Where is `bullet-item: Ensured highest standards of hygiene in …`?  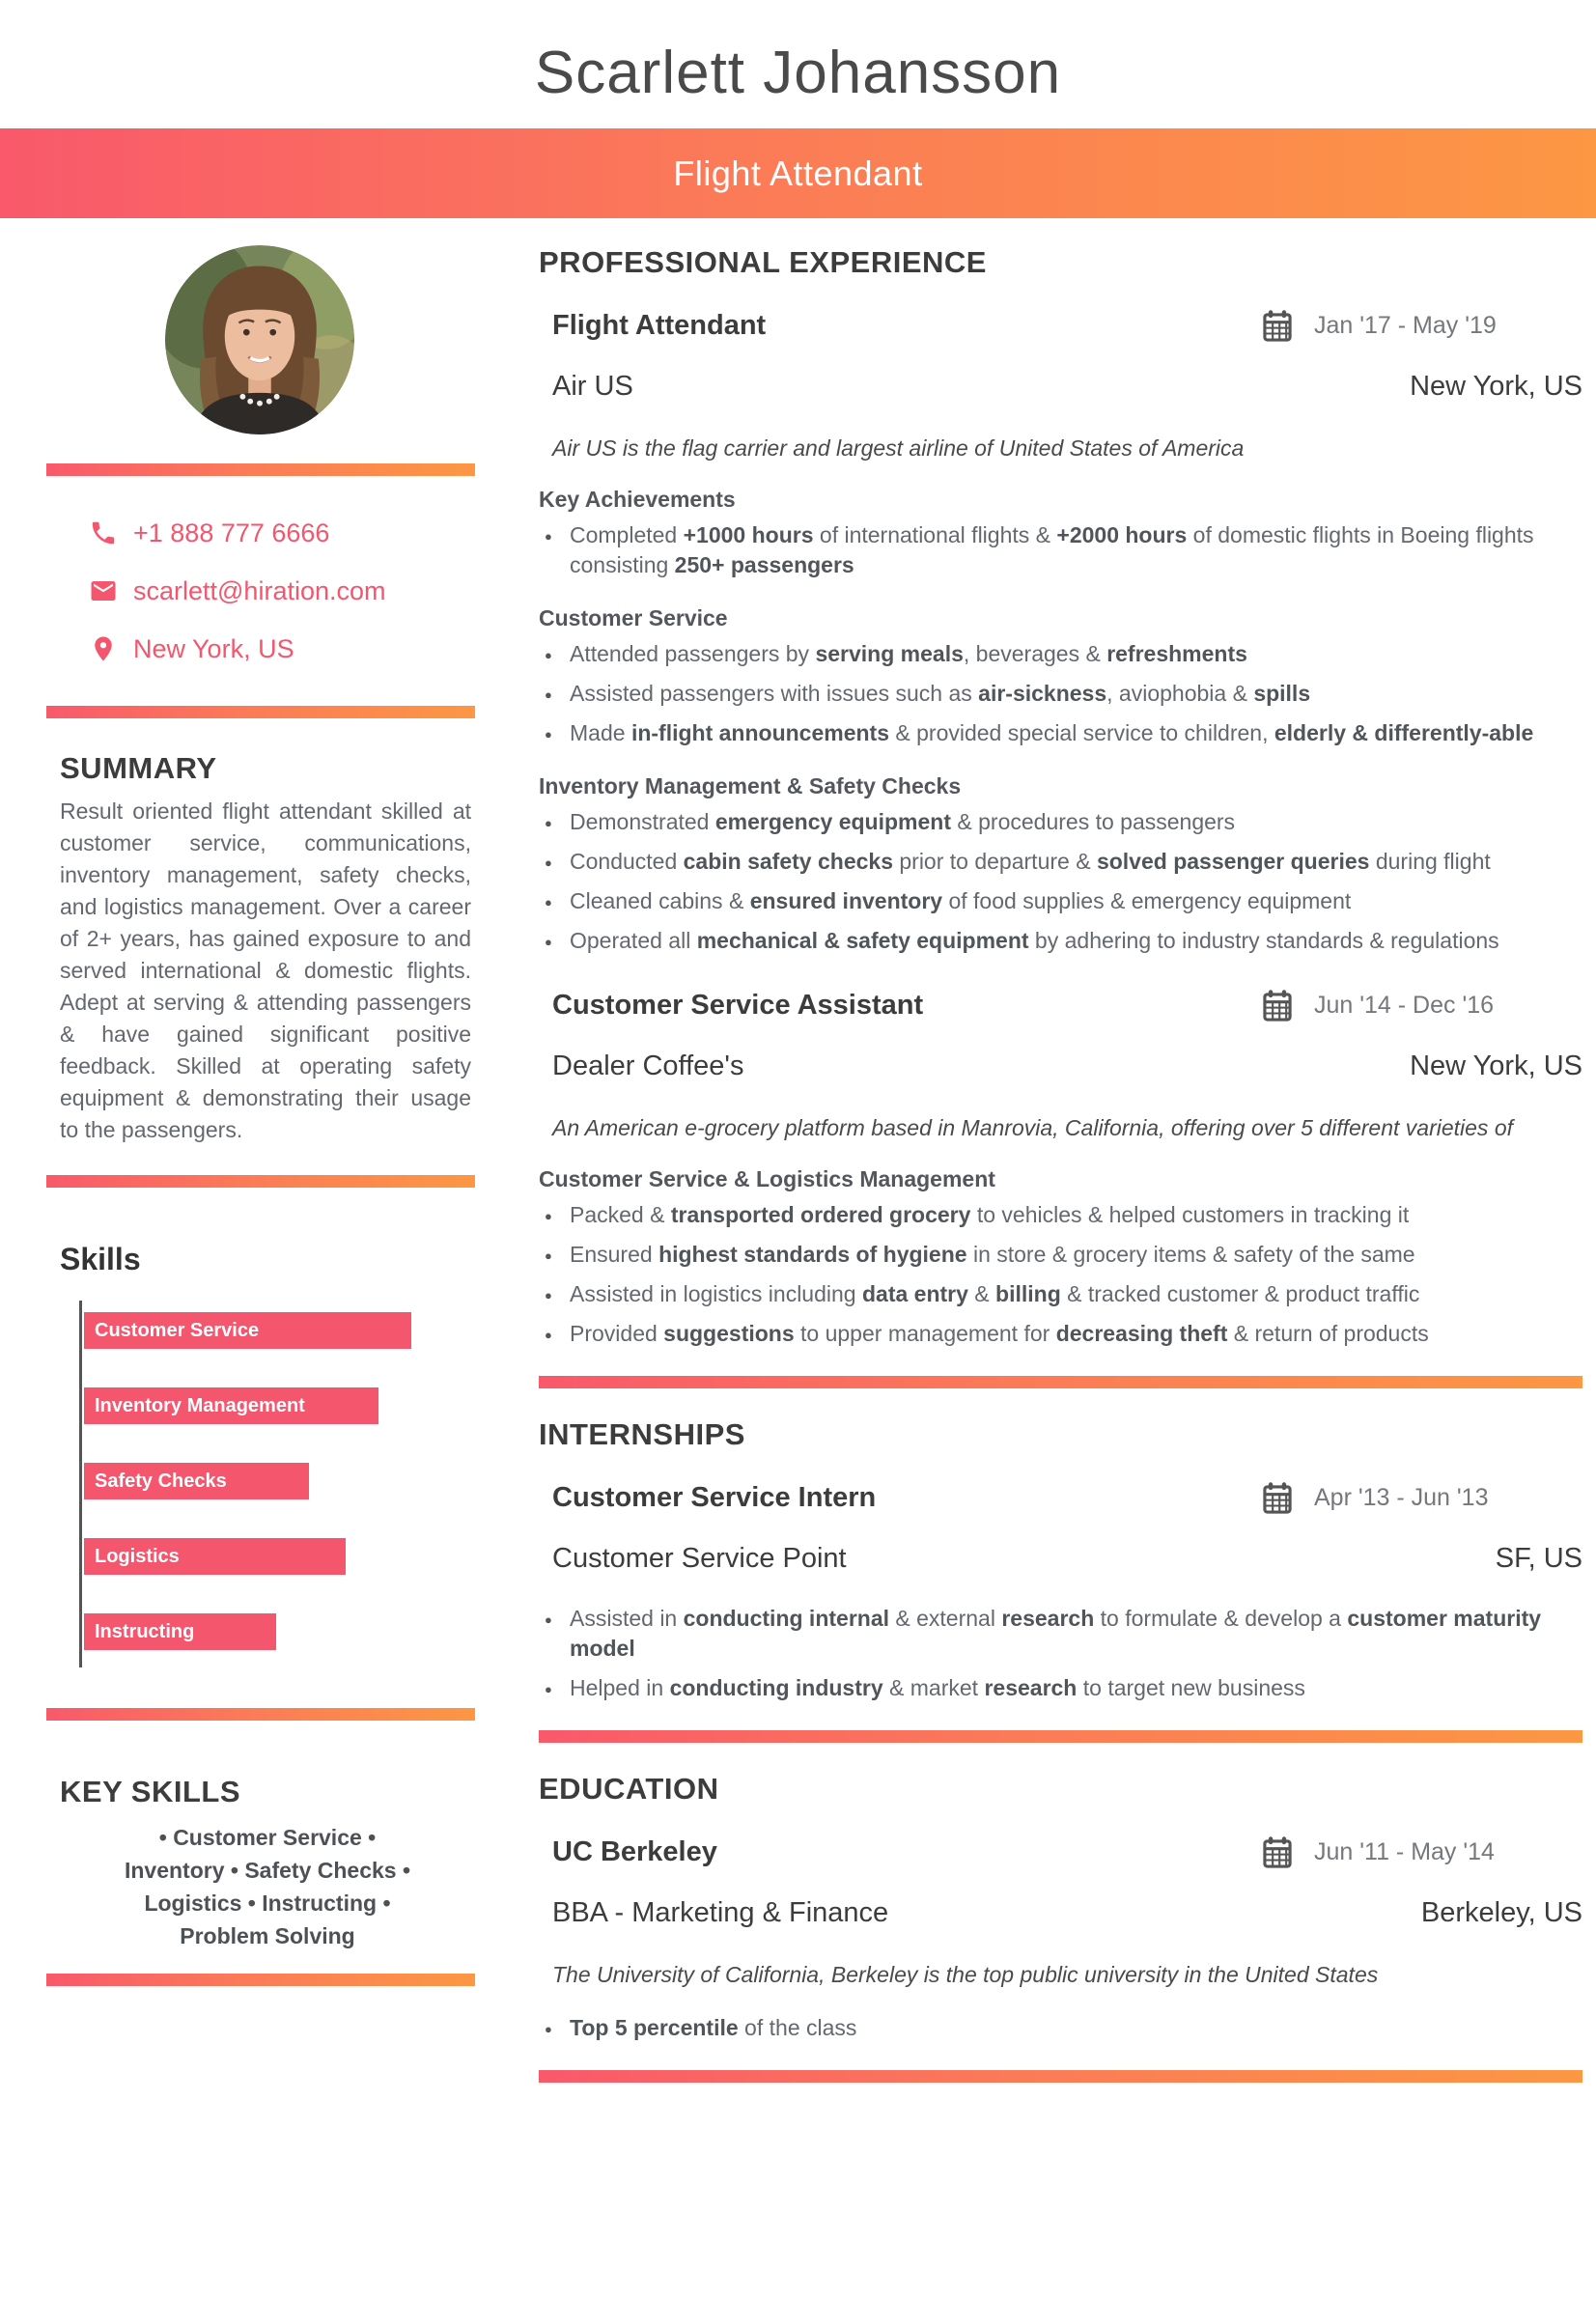
bullet-item: Ensured highest standards of hygiene in … is located at coordinates (1063, 1255).